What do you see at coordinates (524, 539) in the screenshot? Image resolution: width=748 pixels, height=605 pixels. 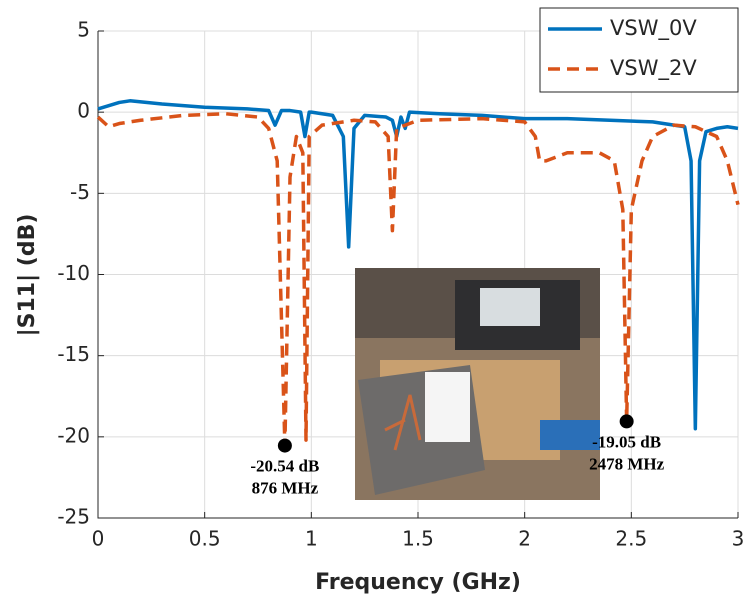 I see `x-tick-label: 2` at bounding box center [524, 539].